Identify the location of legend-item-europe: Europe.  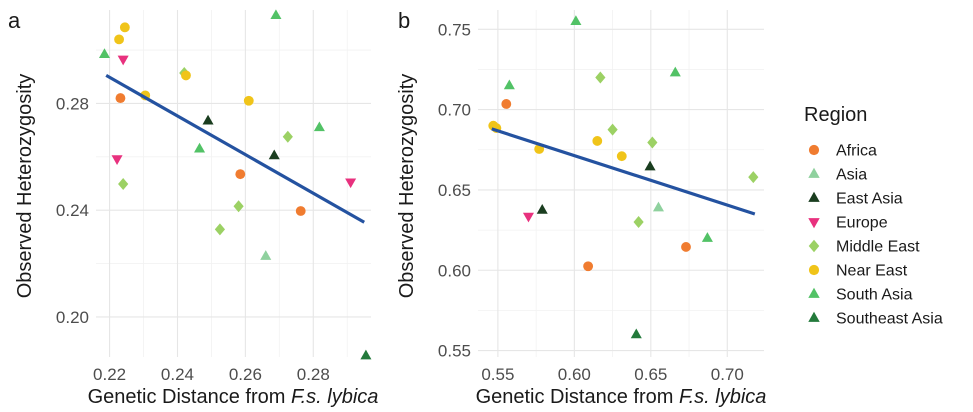
(848, 223).